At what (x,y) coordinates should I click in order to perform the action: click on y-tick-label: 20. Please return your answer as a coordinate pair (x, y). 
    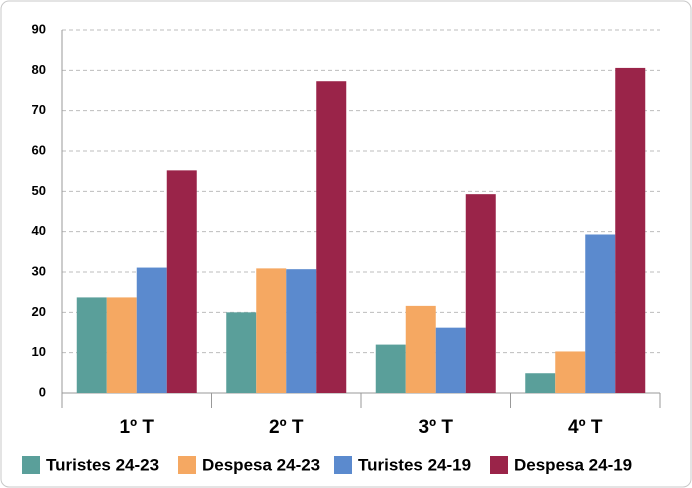
    Looking at the image, I should click on (39, 311).